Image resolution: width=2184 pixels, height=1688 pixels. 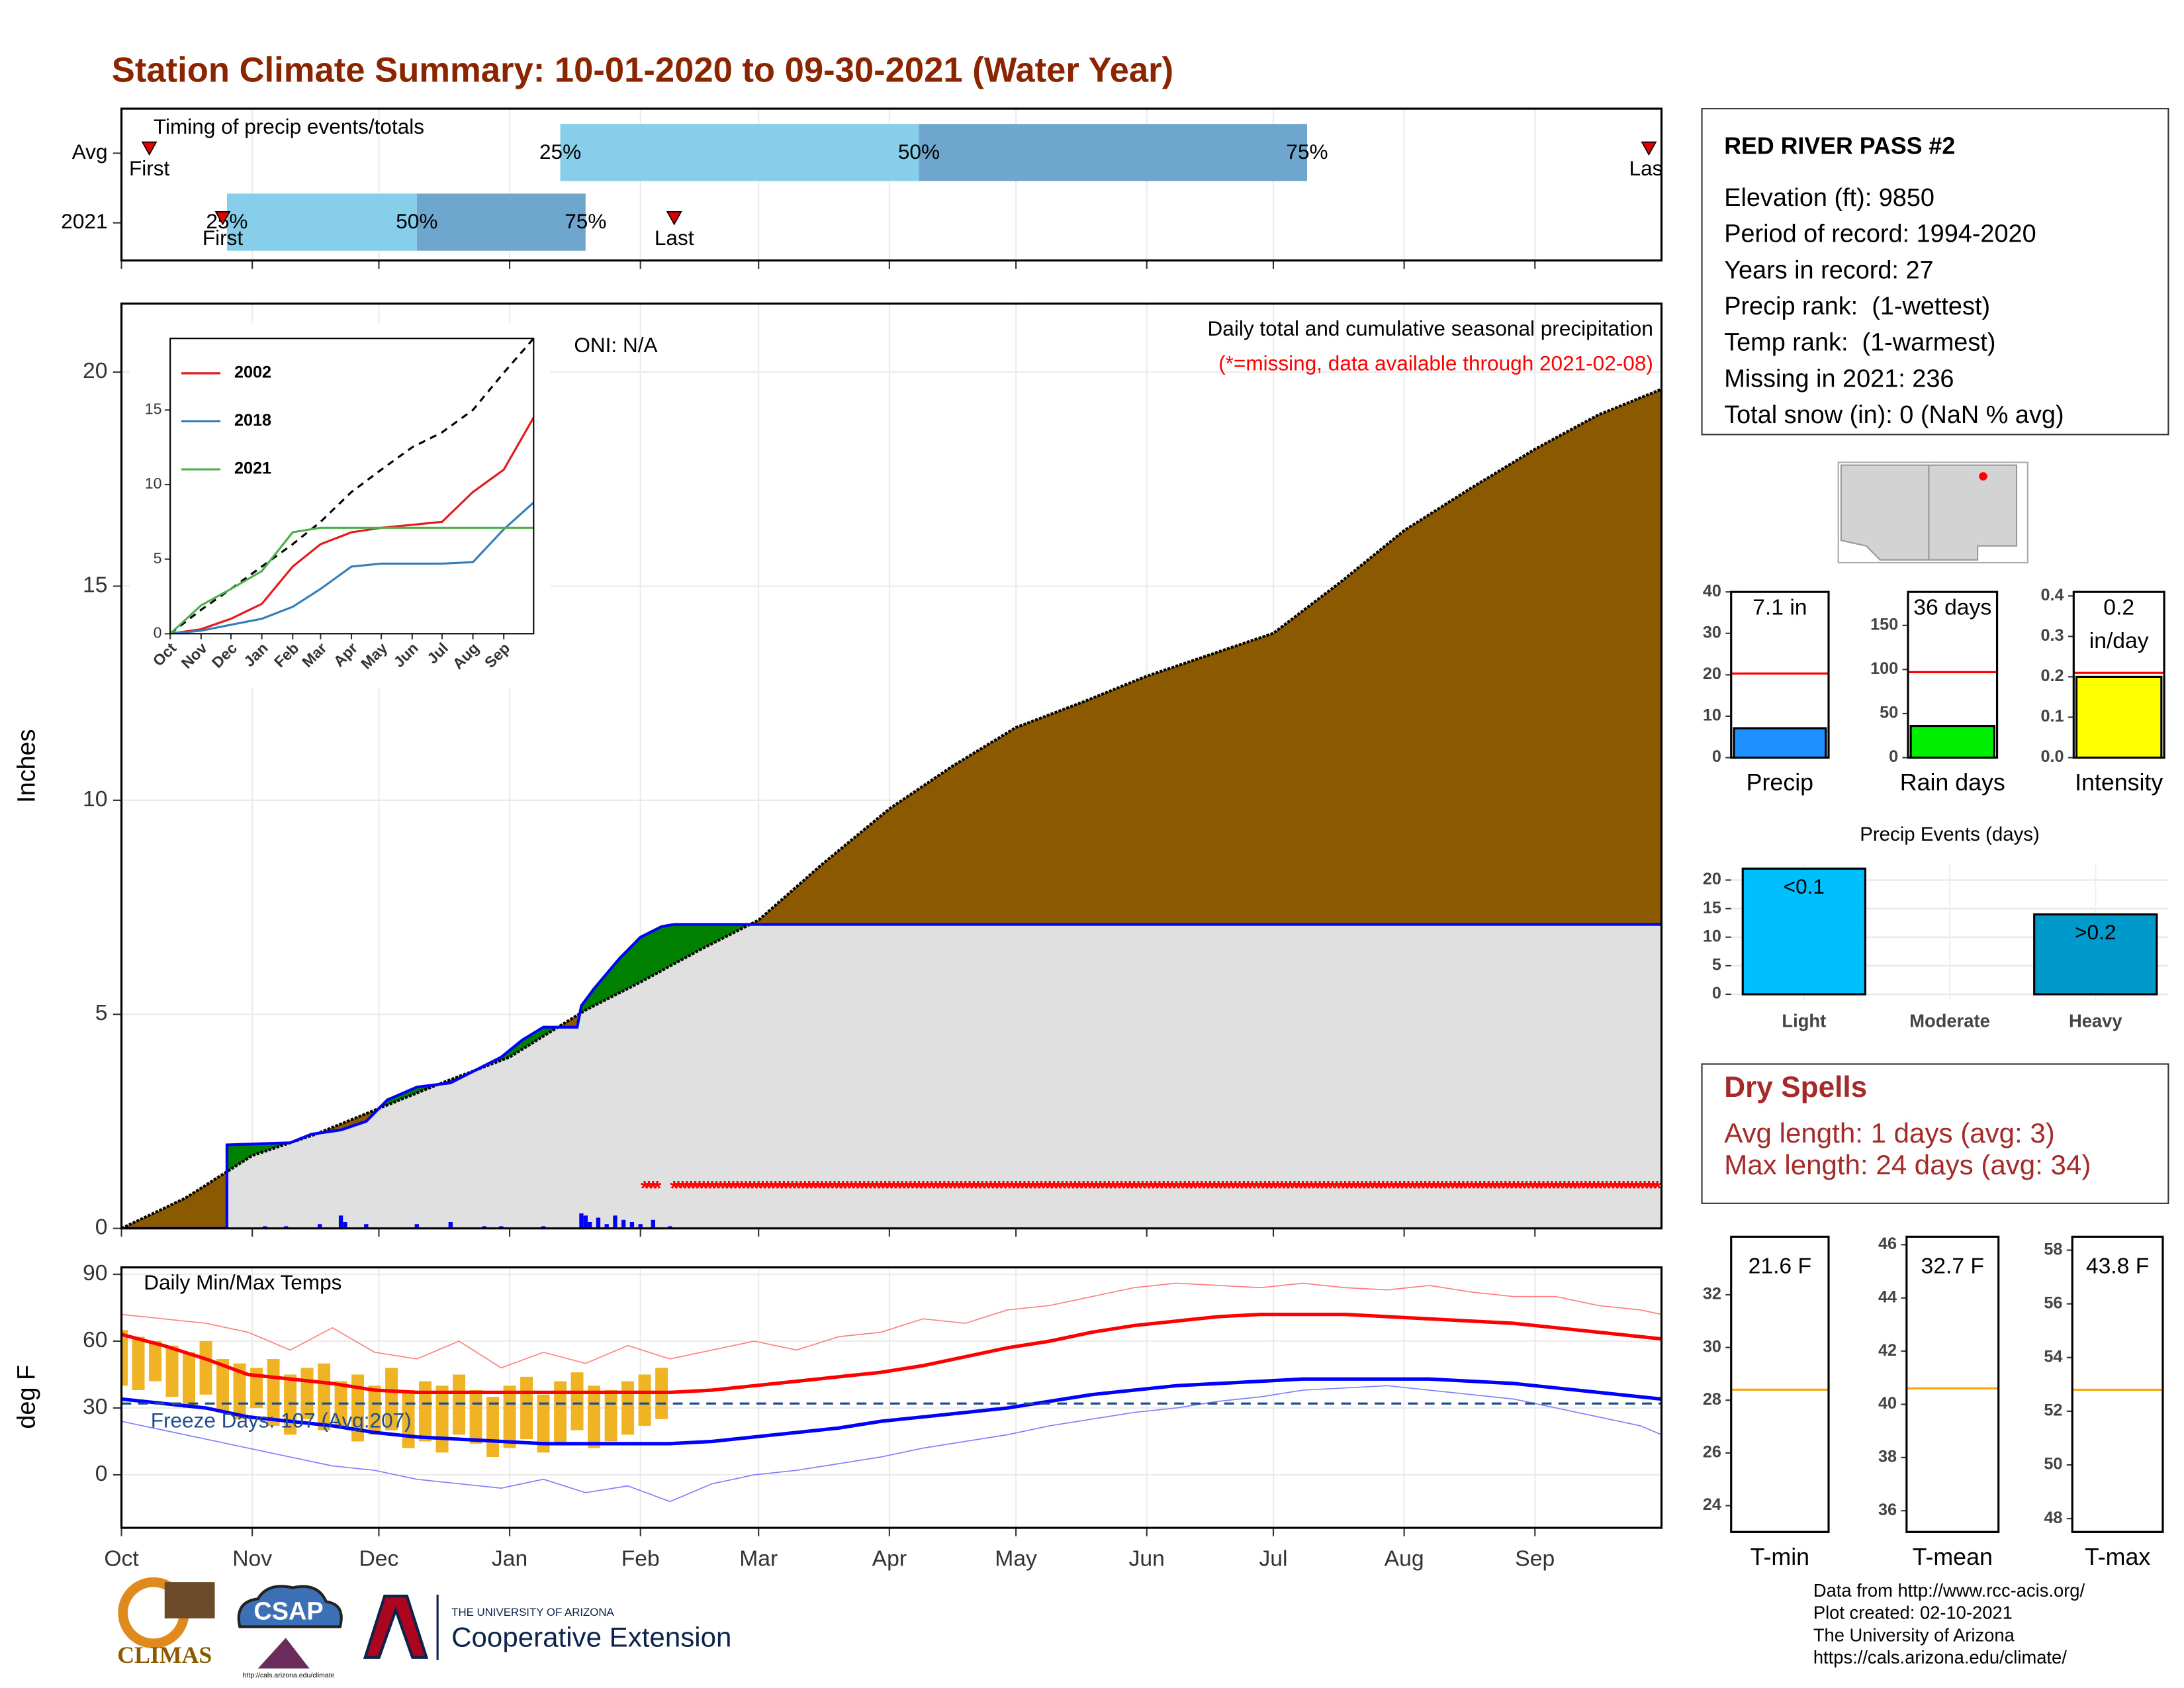 What do you see at coordinates (1949, 1590) in the screenshot?
I see `credit-line: Data from http://www.rcc-acis.org/` at bounding box center [1949, 1590].